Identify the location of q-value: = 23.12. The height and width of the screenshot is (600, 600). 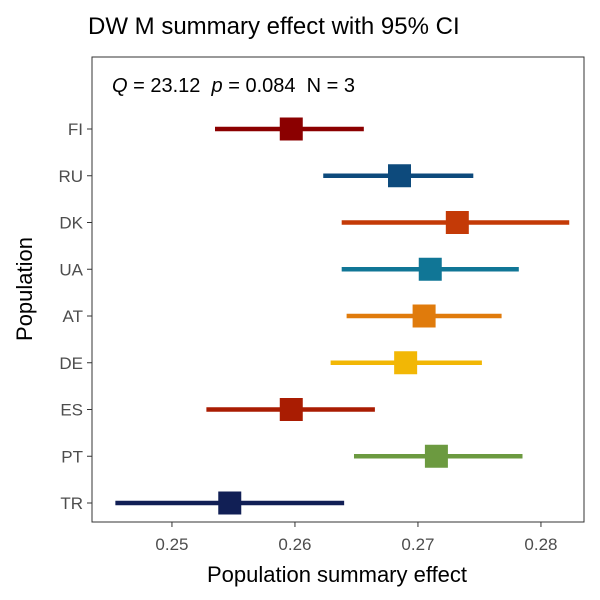
(170, 86).